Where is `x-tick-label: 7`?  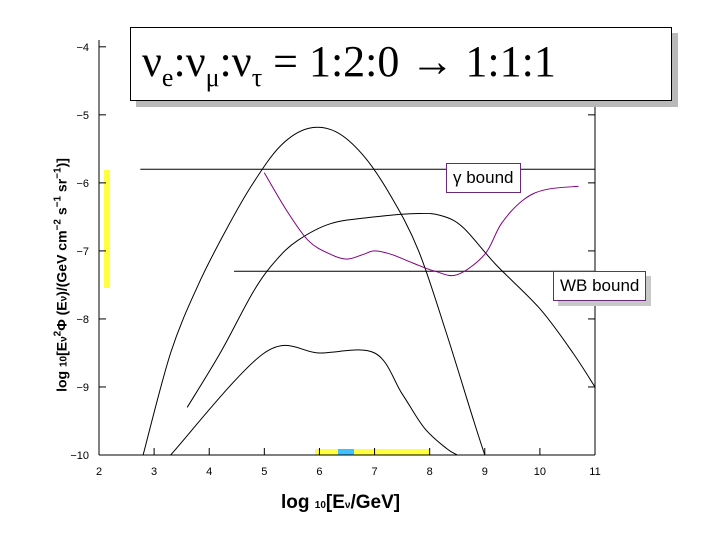 x-tick-label: 7 is located at coordinates (374, 472).